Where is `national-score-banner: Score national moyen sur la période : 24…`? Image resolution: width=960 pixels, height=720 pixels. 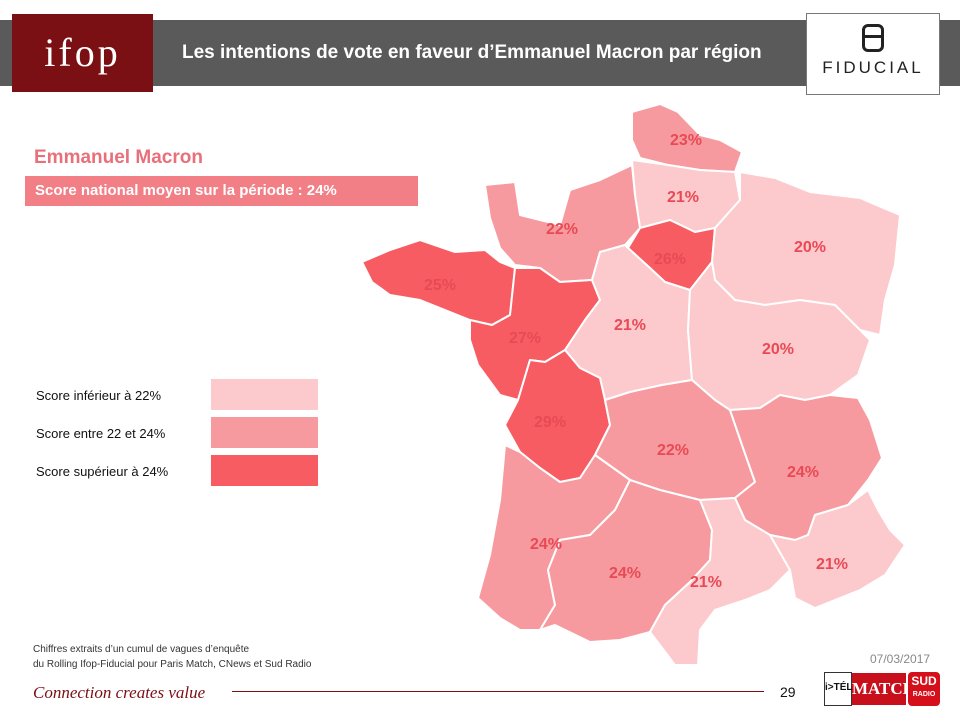 national-score-banner: Score national moyen sur la période : 24… is located at coordinates (221, 191).